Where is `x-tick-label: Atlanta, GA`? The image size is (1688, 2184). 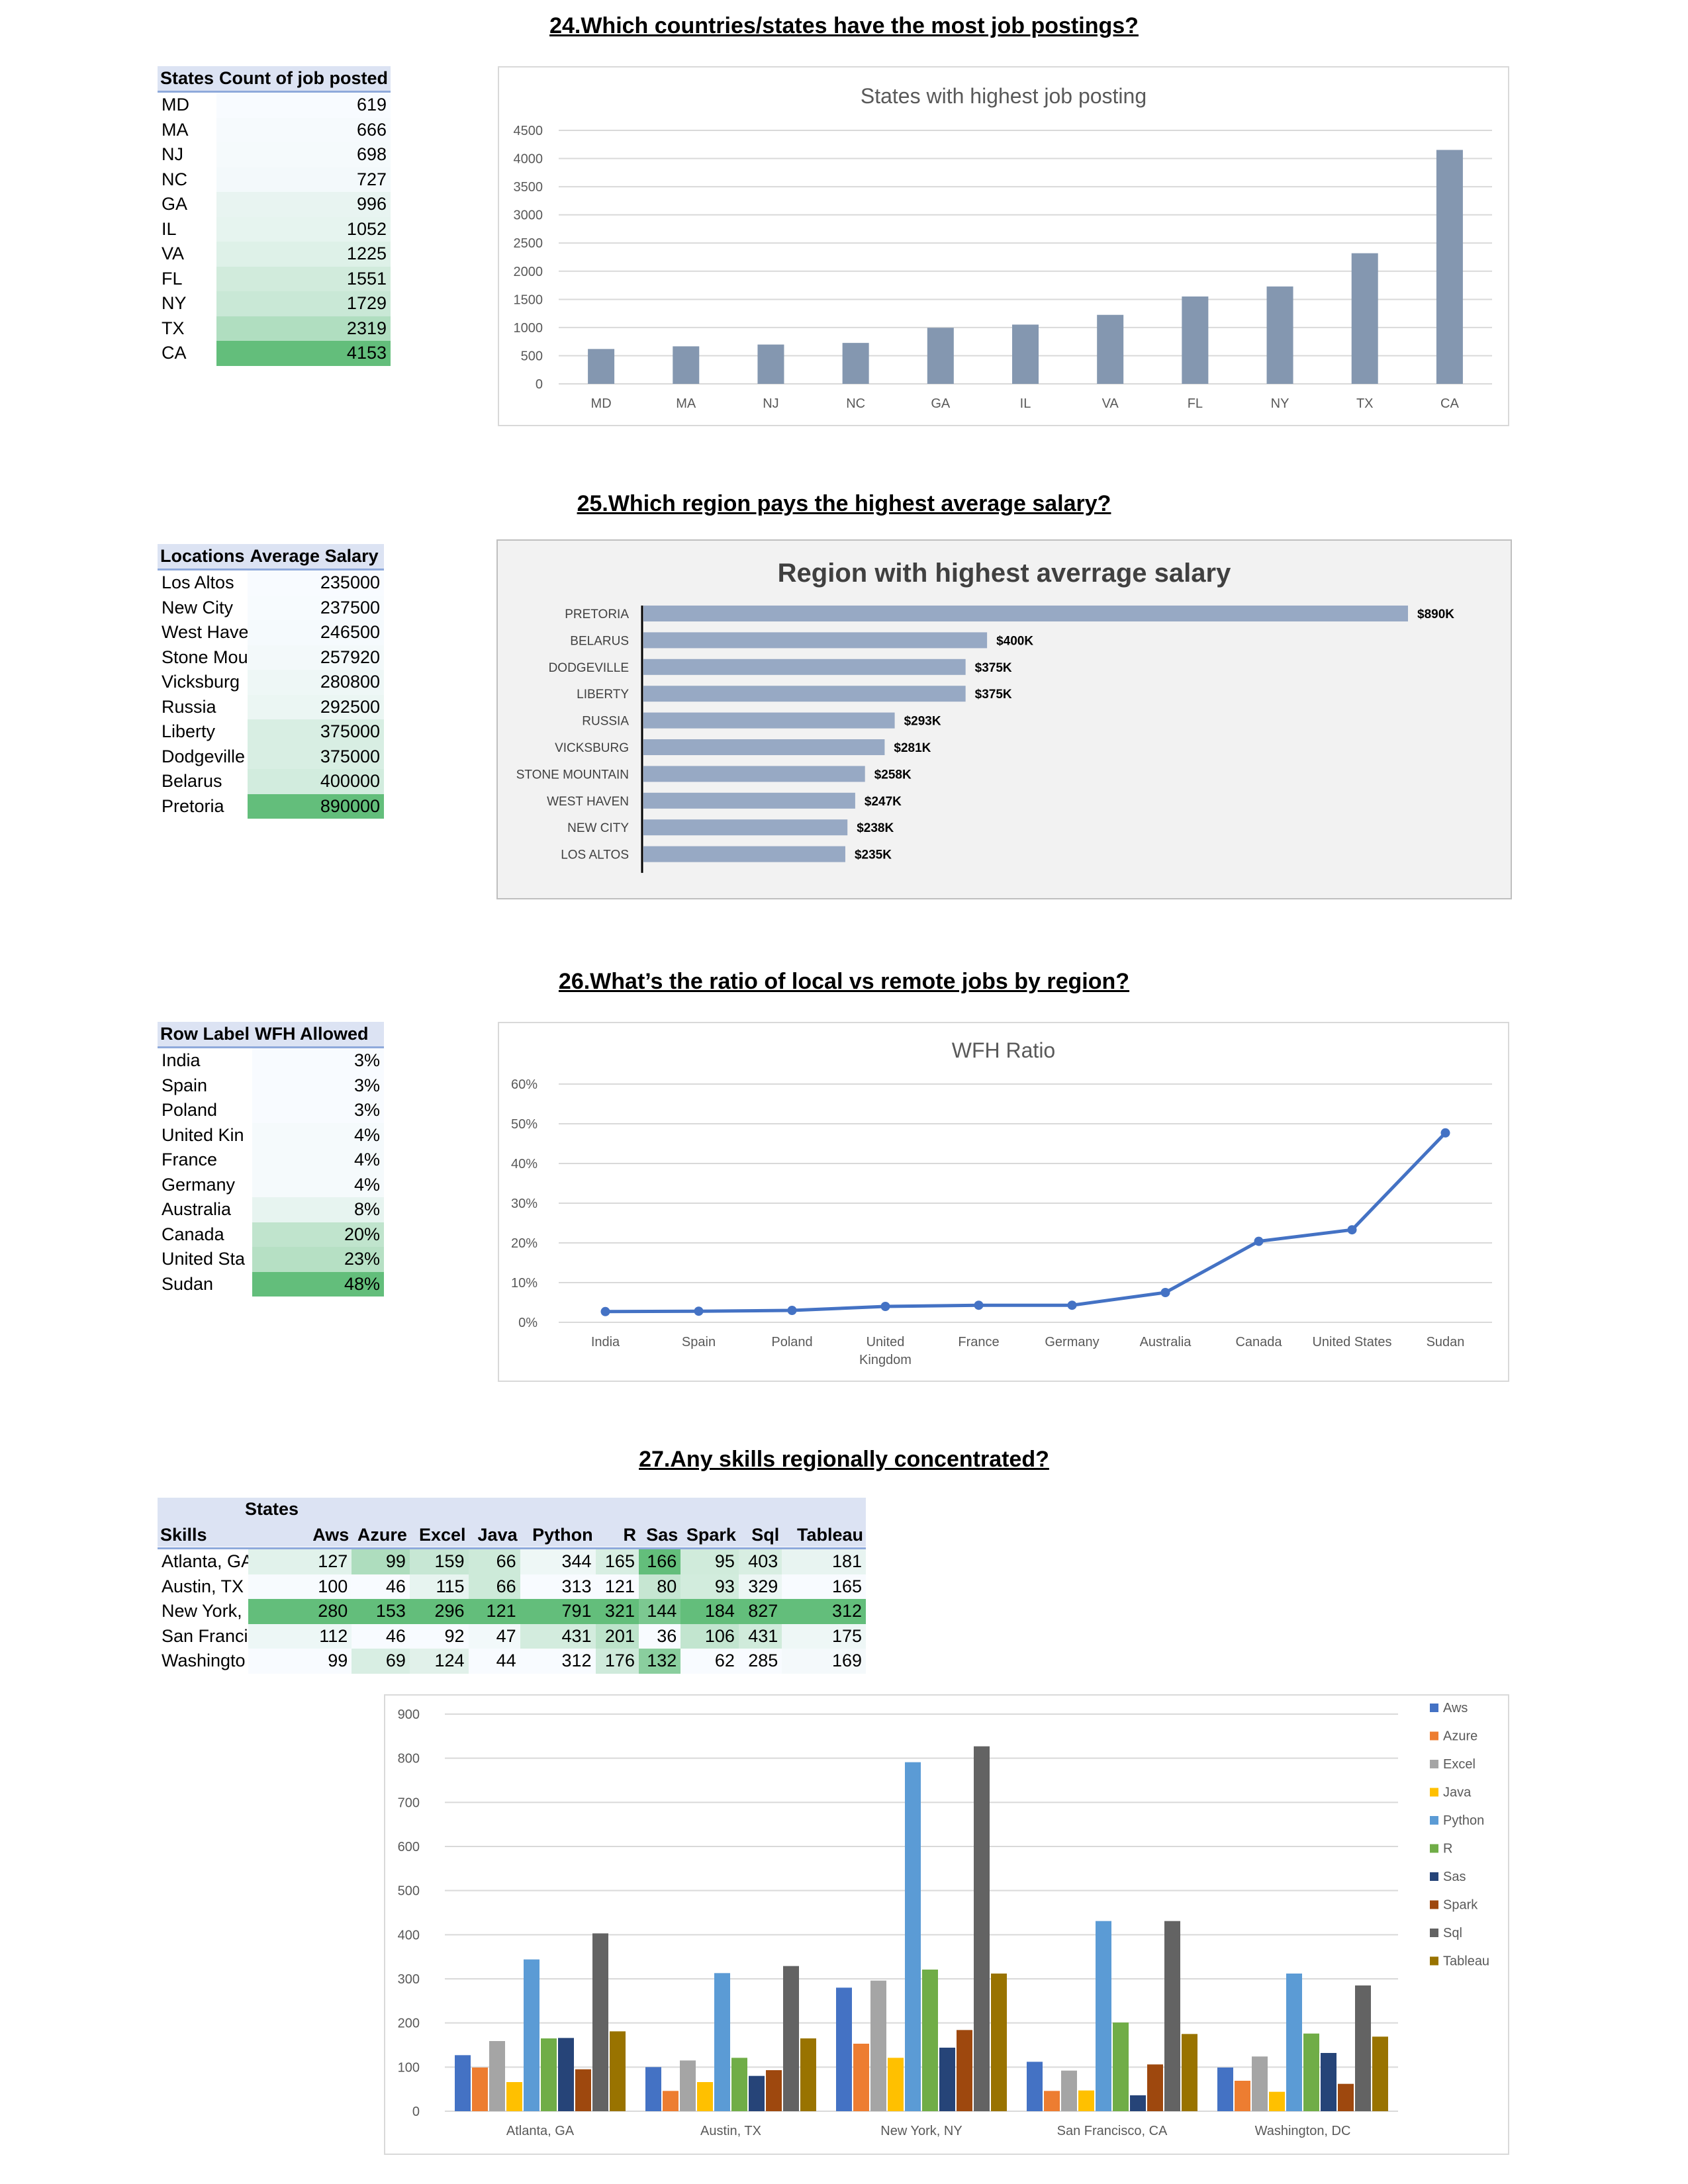
x-tick-label: Atlanta, GA is located at coordinates (540, 2131).